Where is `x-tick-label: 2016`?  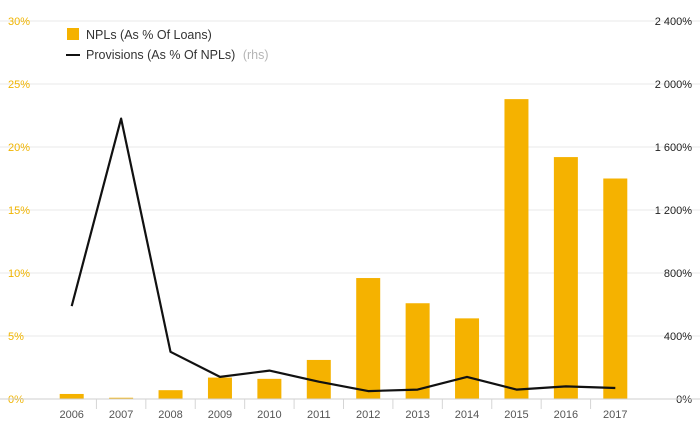 x-tick-label: 2016 is located at coordinates (566, 415).